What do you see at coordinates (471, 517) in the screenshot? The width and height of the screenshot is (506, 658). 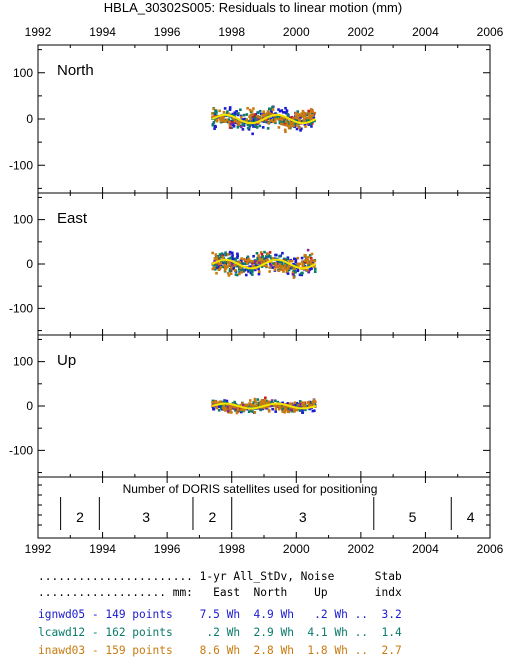 I see `satellite-count-label: 4` at bounding box center [471, 517].